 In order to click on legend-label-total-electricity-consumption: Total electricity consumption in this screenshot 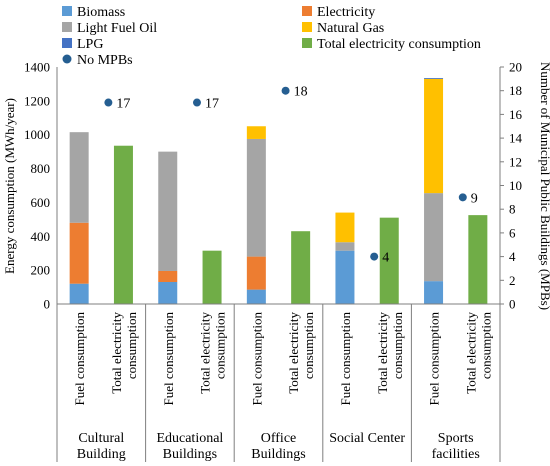, I will do `click(399, 44)`.